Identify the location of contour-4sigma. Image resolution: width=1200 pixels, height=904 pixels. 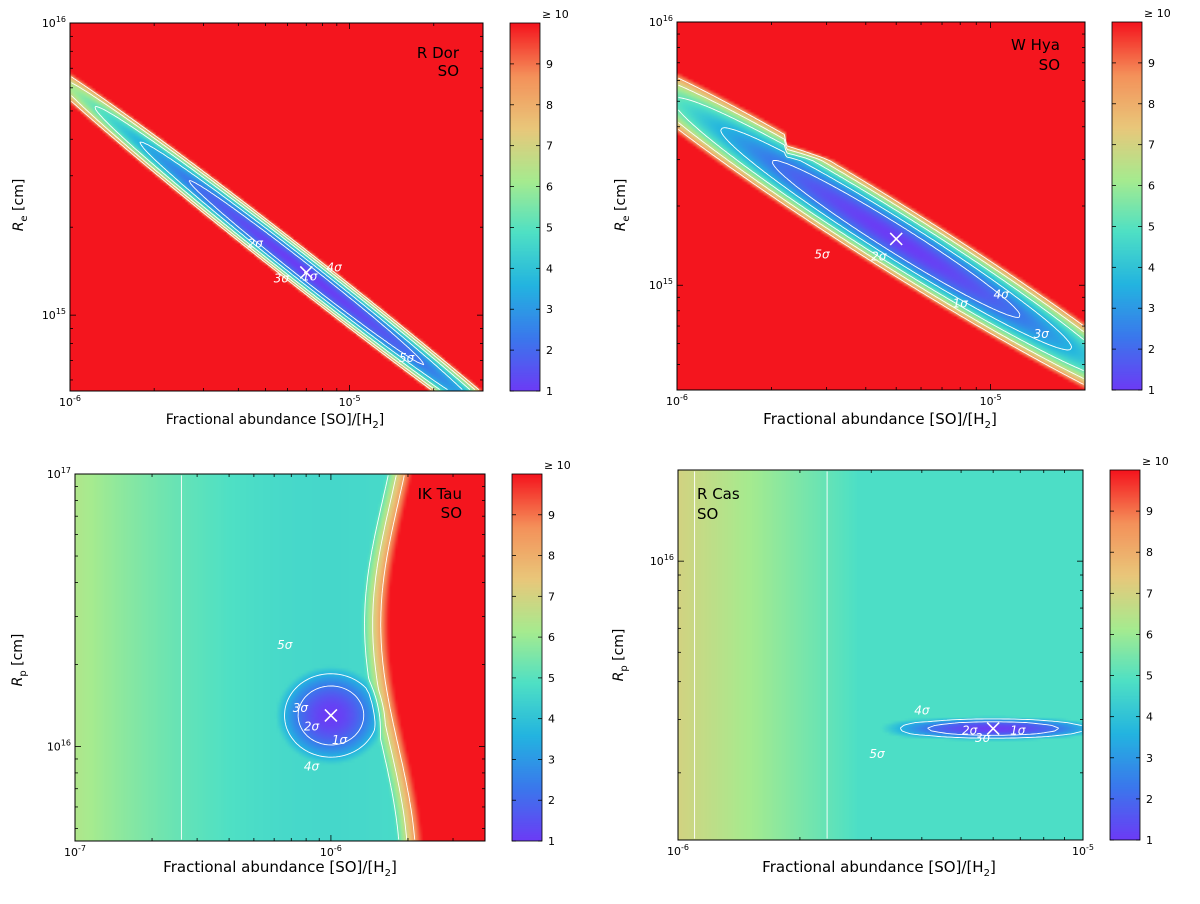
(390, 657).